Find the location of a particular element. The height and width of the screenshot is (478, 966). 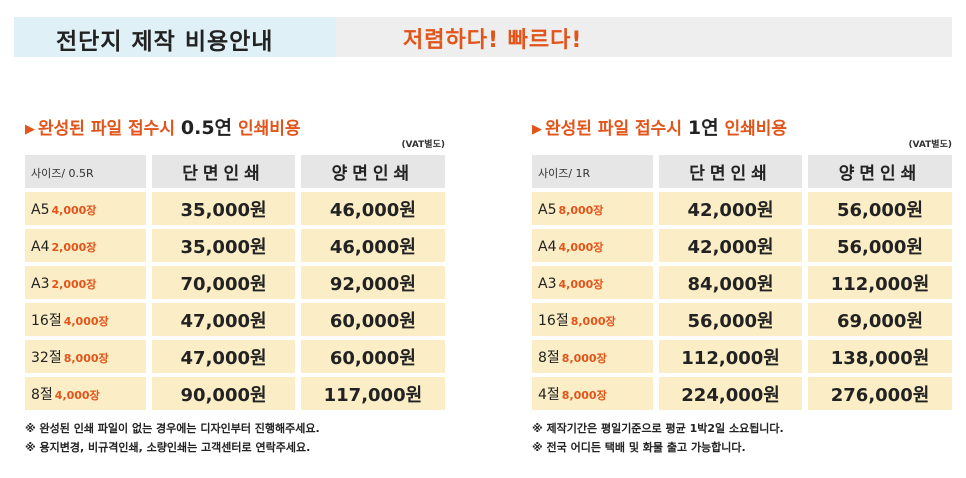

panel-title-qty: 1연 is located at coordinates (703, 128).